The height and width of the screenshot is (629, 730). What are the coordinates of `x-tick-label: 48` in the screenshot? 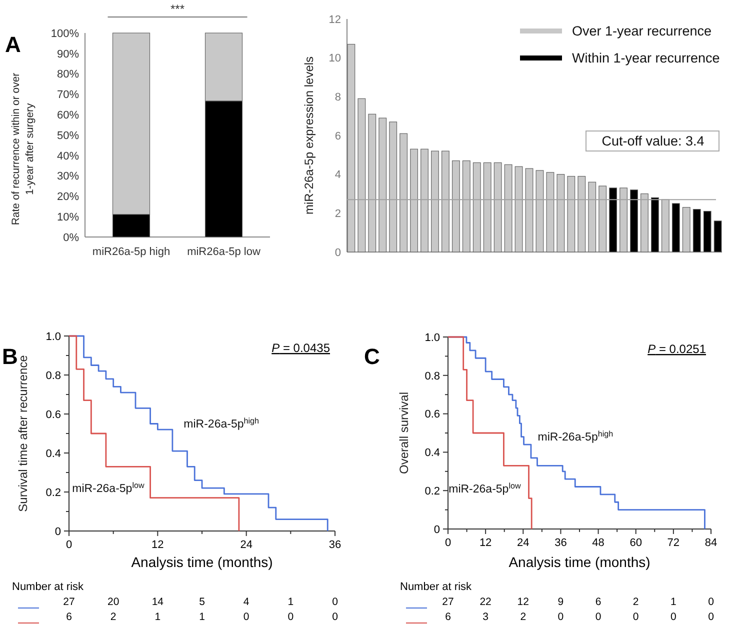 It's located at (598, 543).